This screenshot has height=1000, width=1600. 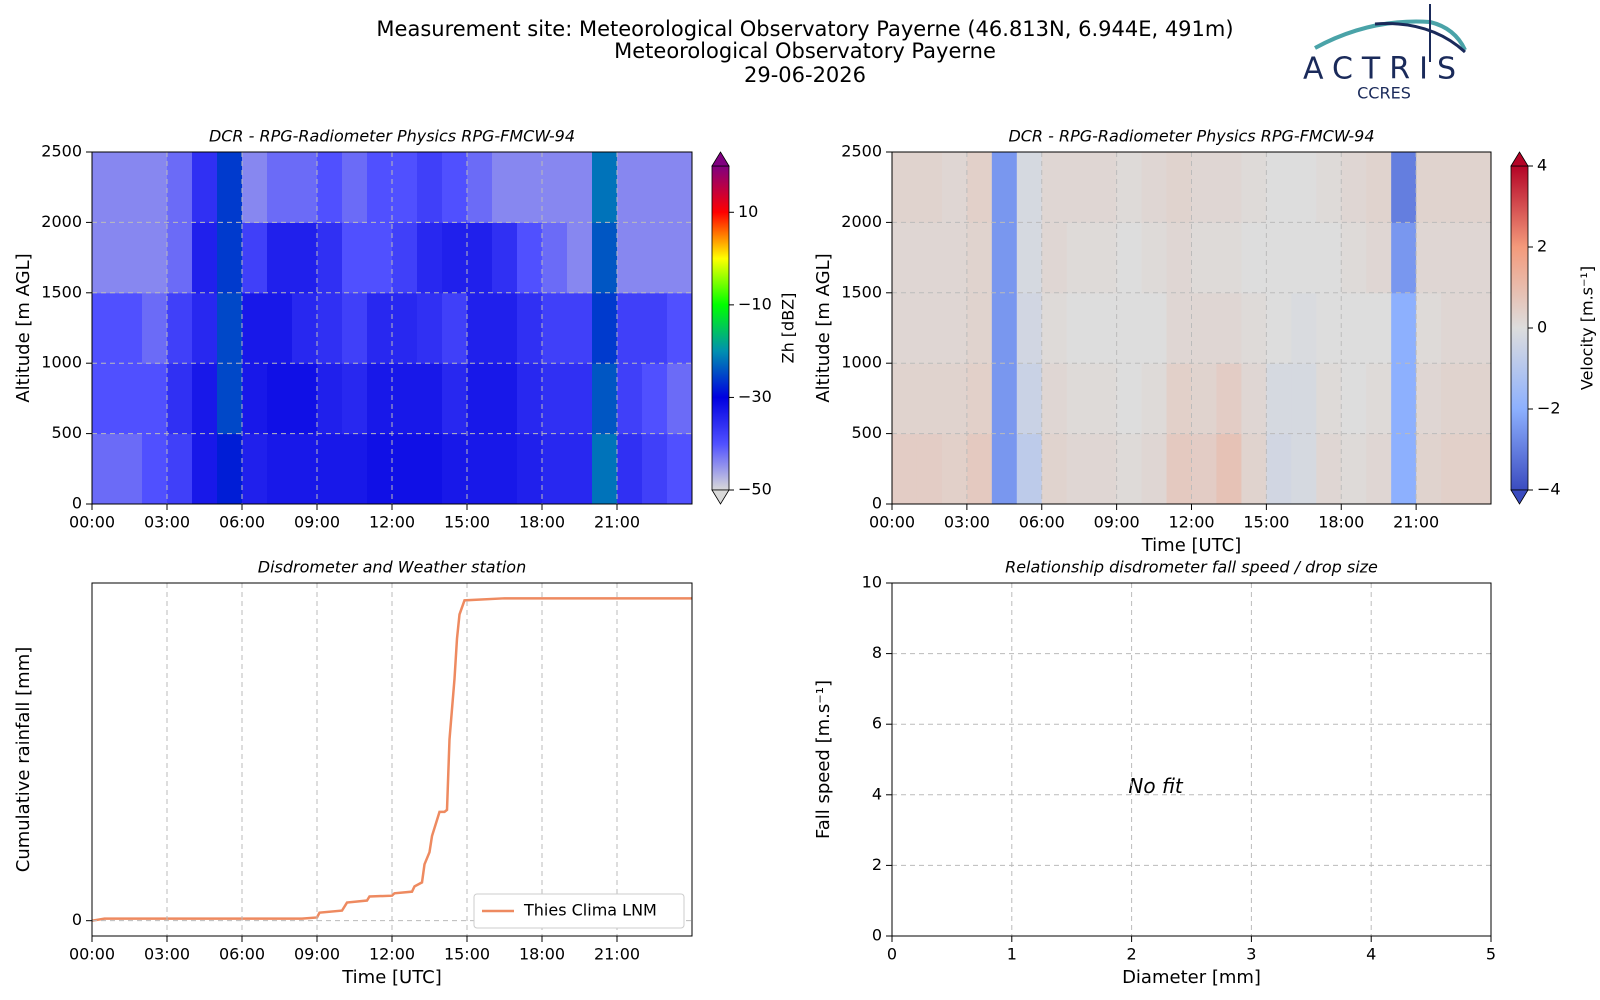 What do you see at coordinates (1587, 328) in the screenshot?
I see `colorbar-label: Velocity [m.s⁻¹]` at bounding box center [1587, 328].